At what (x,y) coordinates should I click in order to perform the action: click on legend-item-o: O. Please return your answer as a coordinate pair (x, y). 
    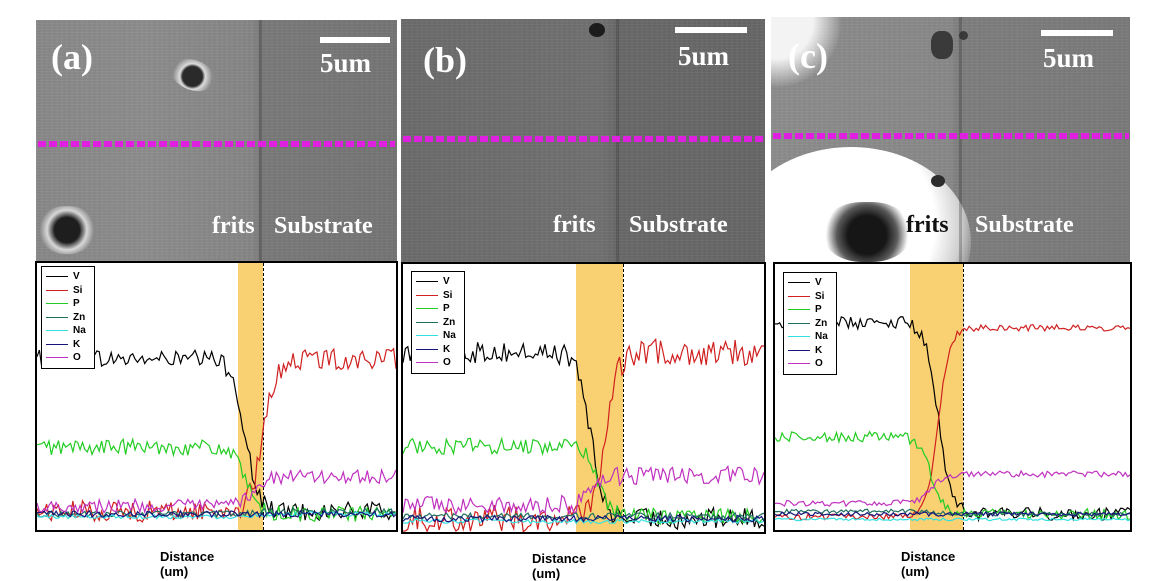
    Looking at the image, I should click on (438, 362).